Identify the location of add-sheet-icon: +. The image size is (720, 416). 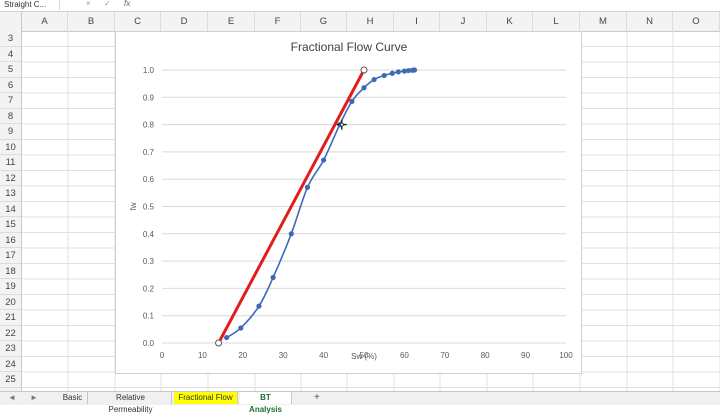
(317, 397).